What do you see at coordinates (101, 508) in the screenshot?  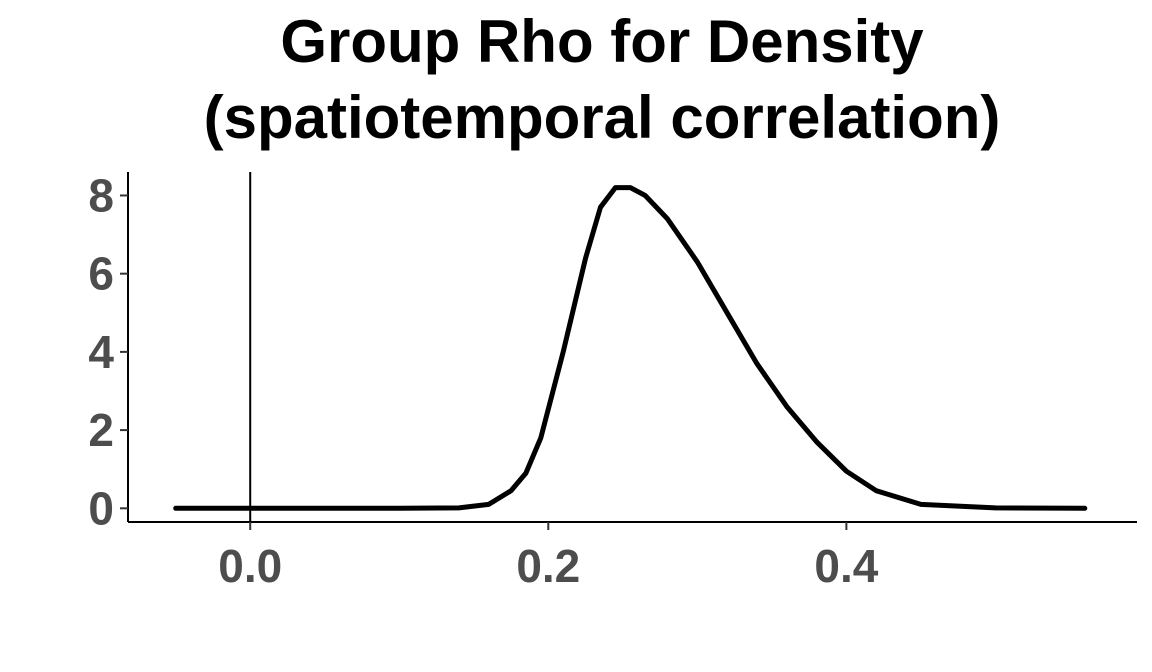 I see `y-tick-label: 0` at bounding box center [101, 508].